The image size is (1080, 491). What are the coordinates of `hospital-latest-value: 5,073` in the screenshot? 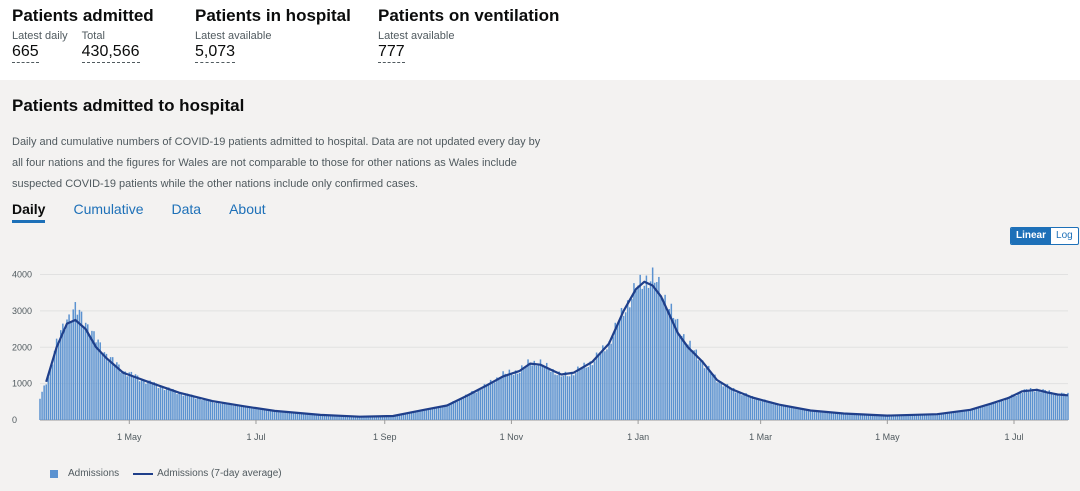 It's located at (215, 52).